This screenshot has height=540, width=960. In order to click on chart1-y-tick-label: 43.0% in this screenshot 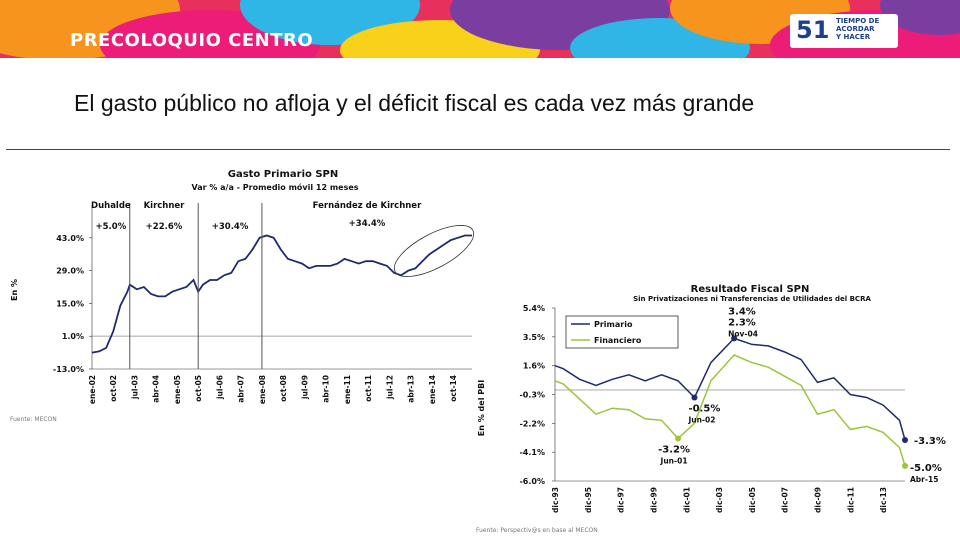, I will do `click(70, 238)`.